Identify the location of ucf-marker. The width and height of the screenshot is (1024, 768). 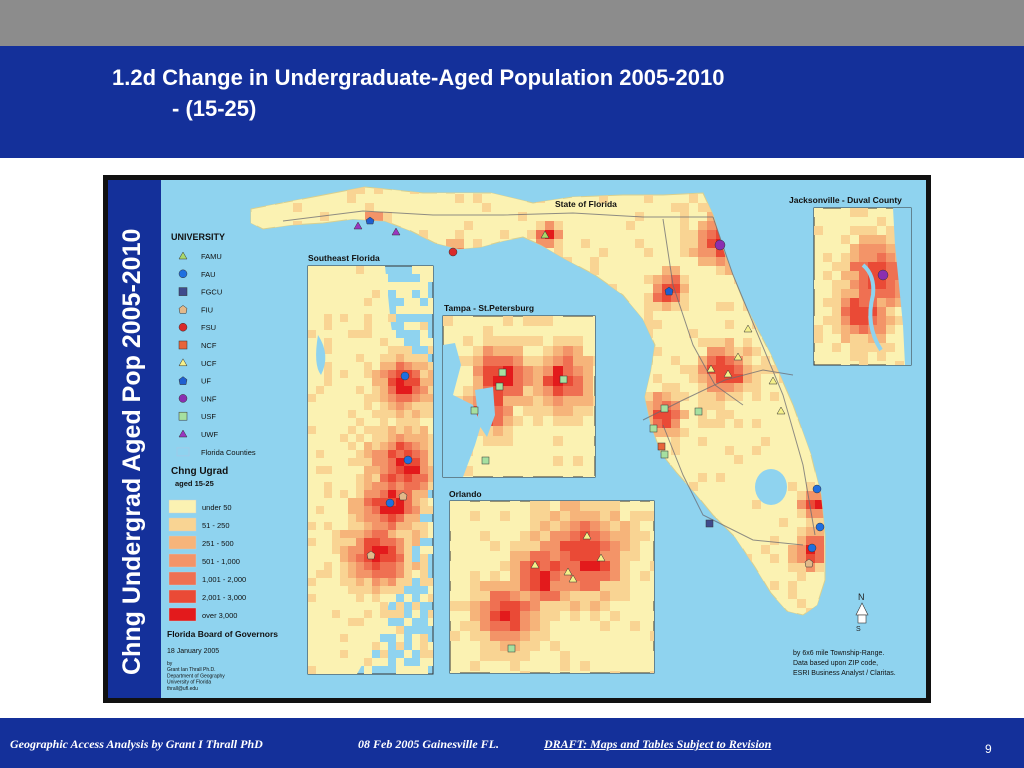
(601, 557).